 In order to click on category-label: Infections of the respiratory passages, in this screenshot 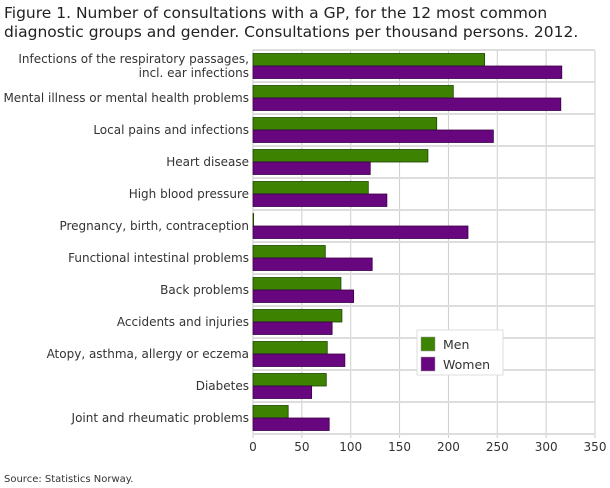, I will do `click(133, 59)`.